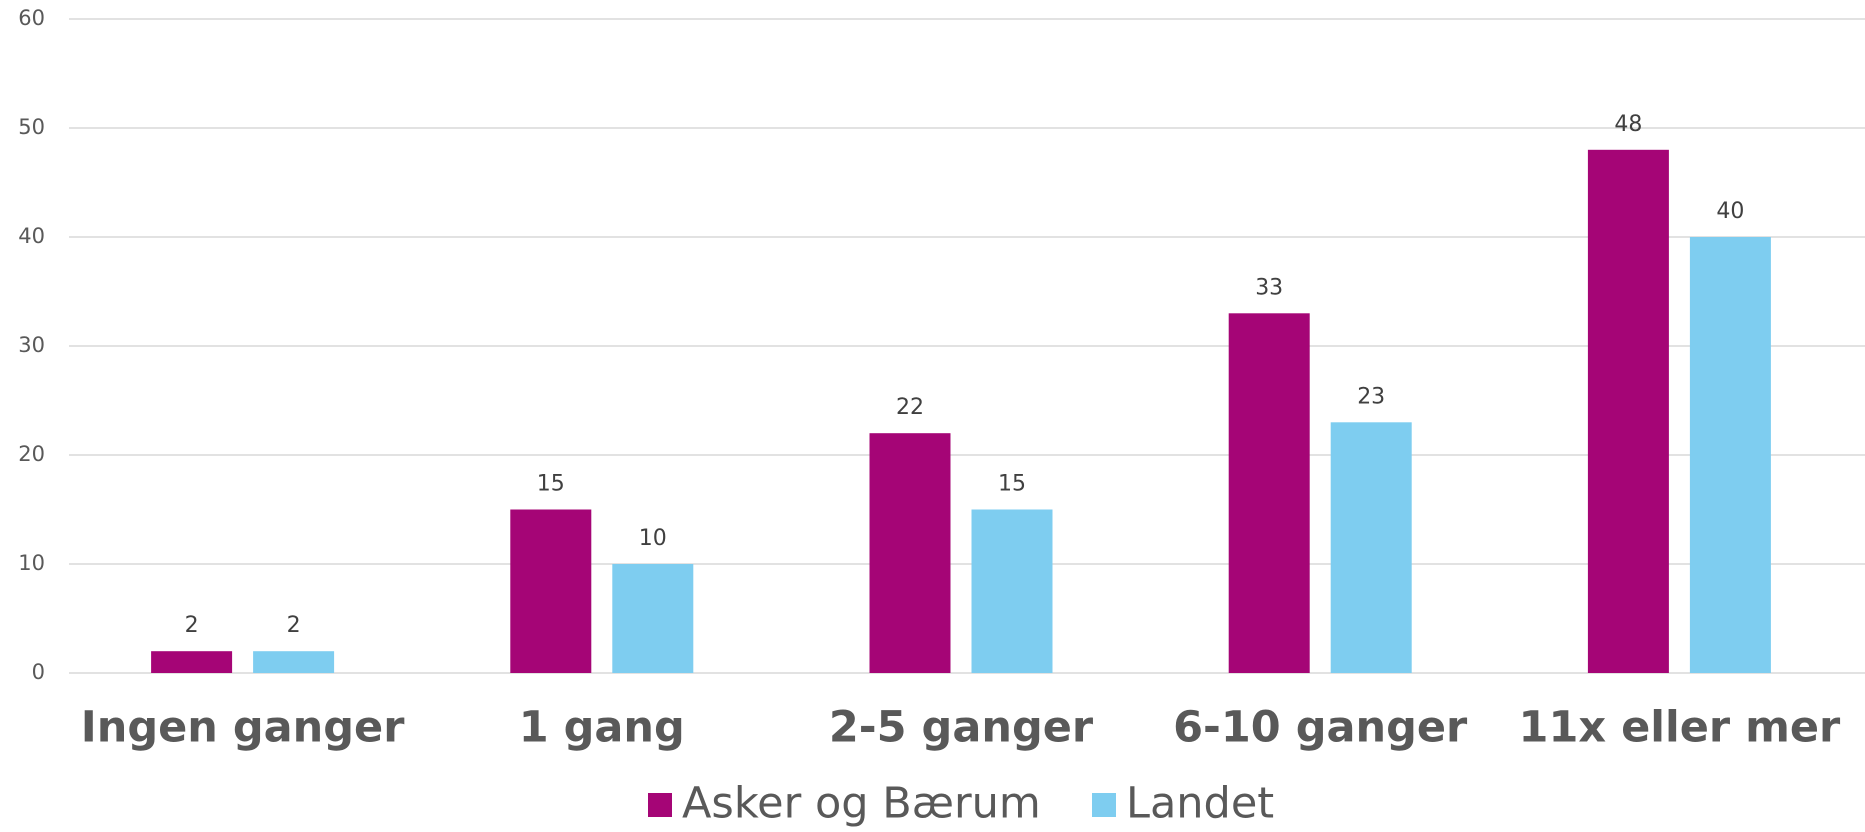  What do you see at coordinates (1730, 211) in the screenshot?
I see `data-label: 40` at bounding box center [1730, 211].